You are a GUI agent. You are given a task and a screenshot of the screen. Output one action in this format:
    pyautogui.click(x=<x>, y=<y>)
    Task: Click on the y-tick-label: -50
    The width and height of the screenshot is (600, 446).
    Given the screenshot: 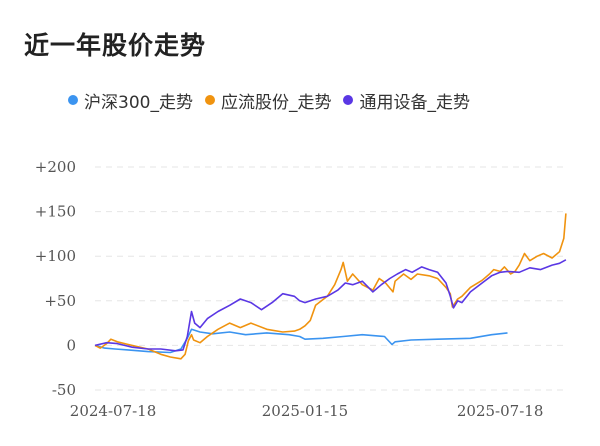 What is the action you would take?
    pyautogui.click(x=64, y=390)
    